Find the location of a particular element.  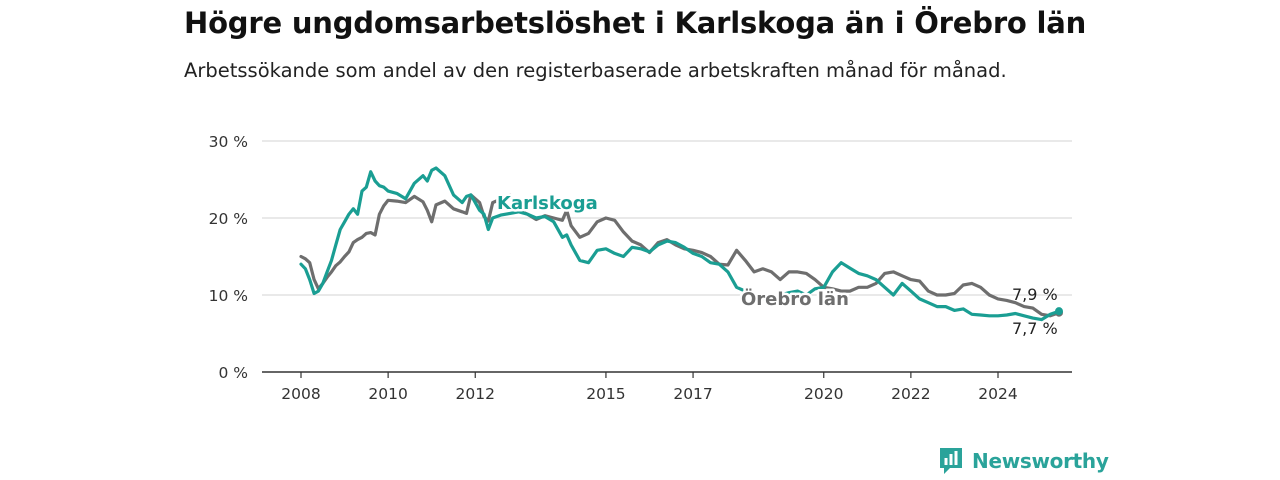

x-tick-label: 2022 is located at coordinates (910, 394).